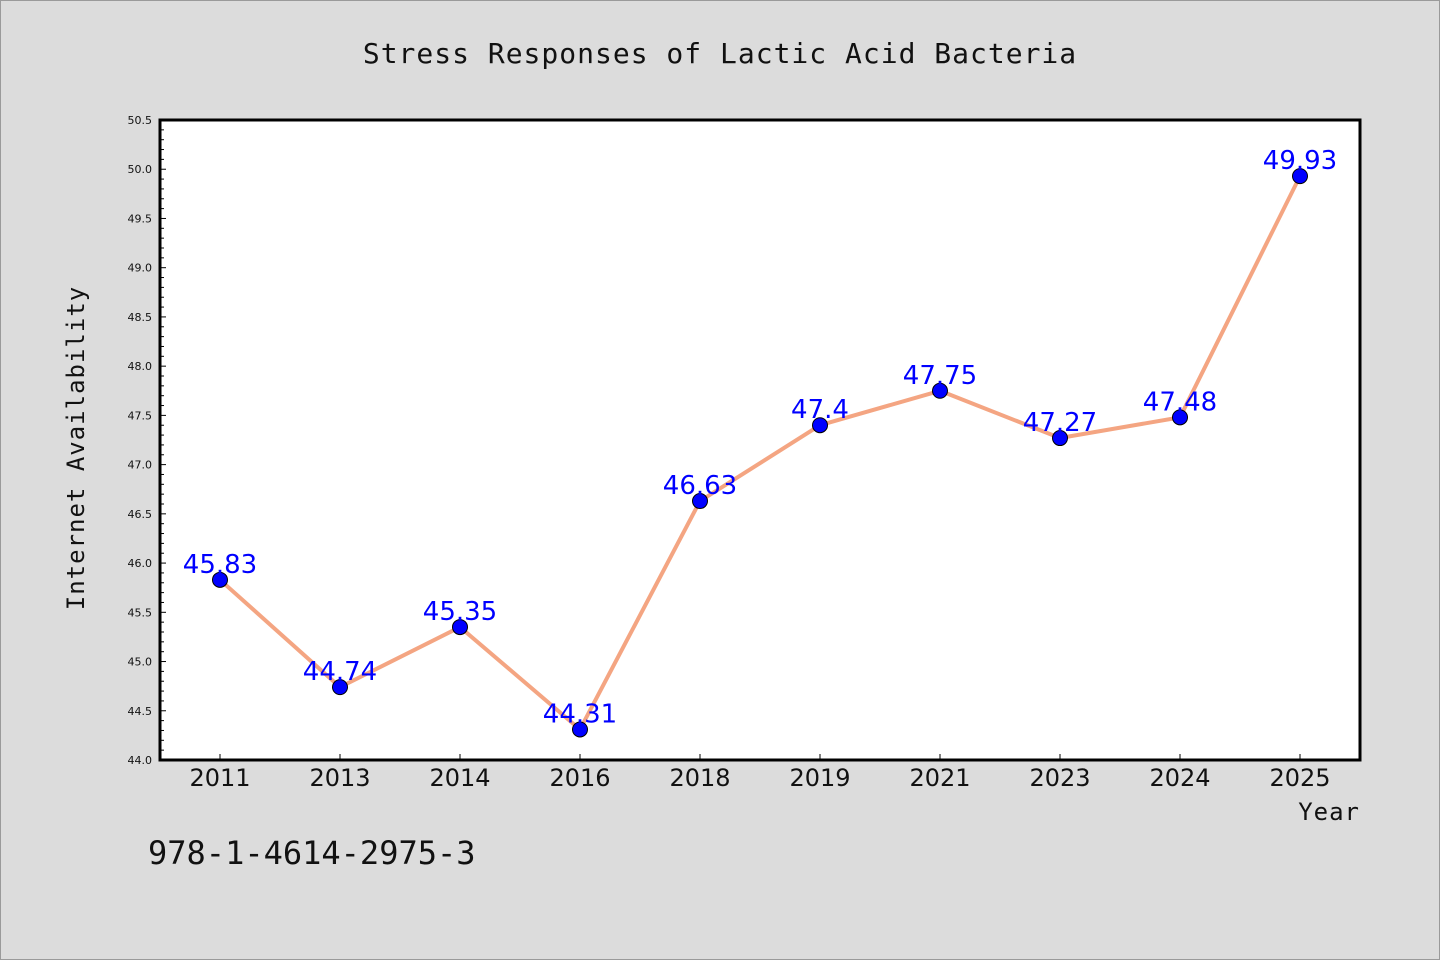 The width and height of the screenshot is (1440, 960). Describe the element at coordinates (140, 218) in the screenshot. I see `y-tick-label: 49.5` at that location.